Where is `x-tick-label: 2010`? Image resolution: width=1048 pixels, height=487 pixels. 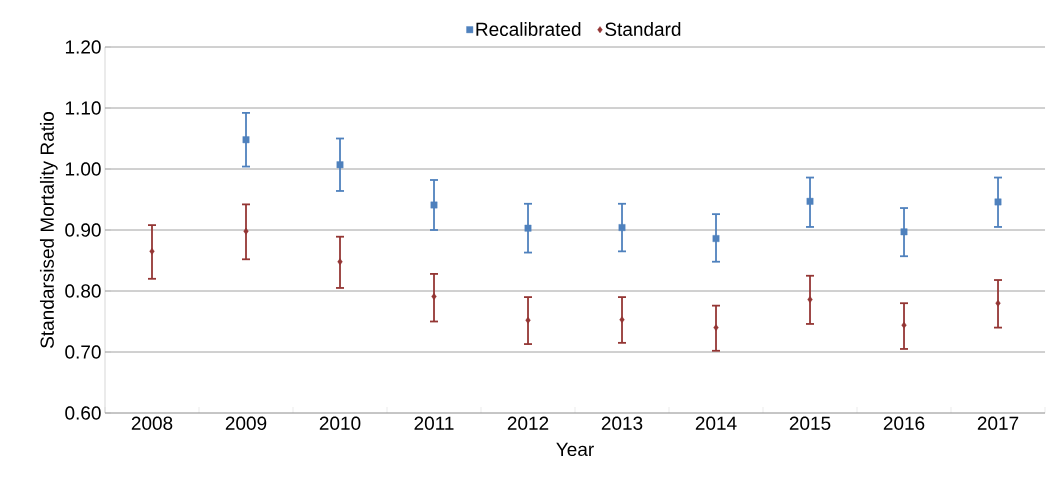 x-tick-label: 2010 is located at coordinates (340, 423).